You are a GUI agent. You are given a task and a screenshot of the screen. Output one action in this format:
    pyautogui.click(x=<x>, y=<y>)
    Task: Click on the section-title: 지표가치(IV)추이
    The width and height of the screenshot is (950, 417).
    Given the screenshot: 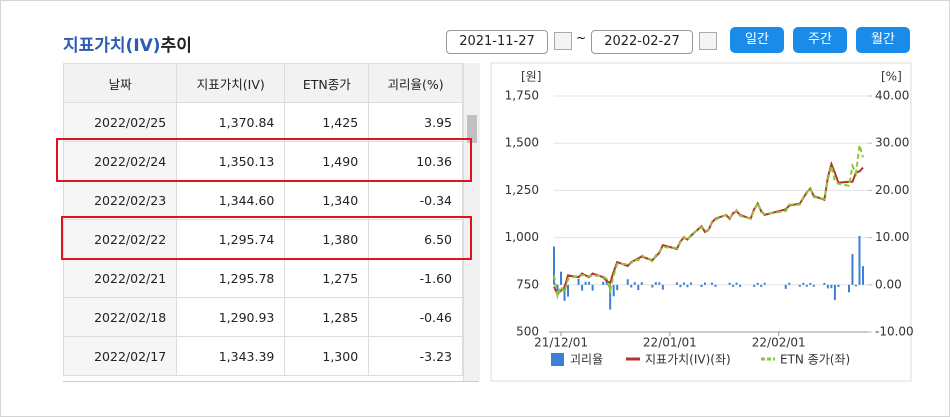 What is the action you would take?
    pyautogui.click(x=127, y=43)
    